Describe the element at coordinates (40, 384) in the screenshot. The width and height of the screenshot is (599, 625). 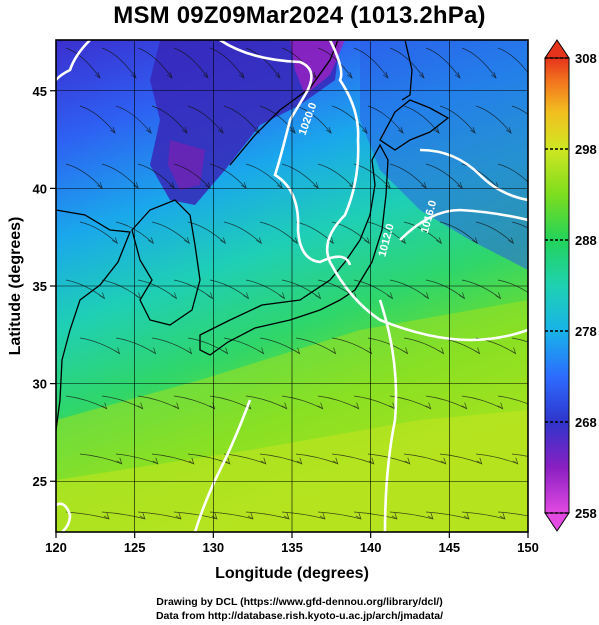
I see `y-tick-label-30: 30` at that location.